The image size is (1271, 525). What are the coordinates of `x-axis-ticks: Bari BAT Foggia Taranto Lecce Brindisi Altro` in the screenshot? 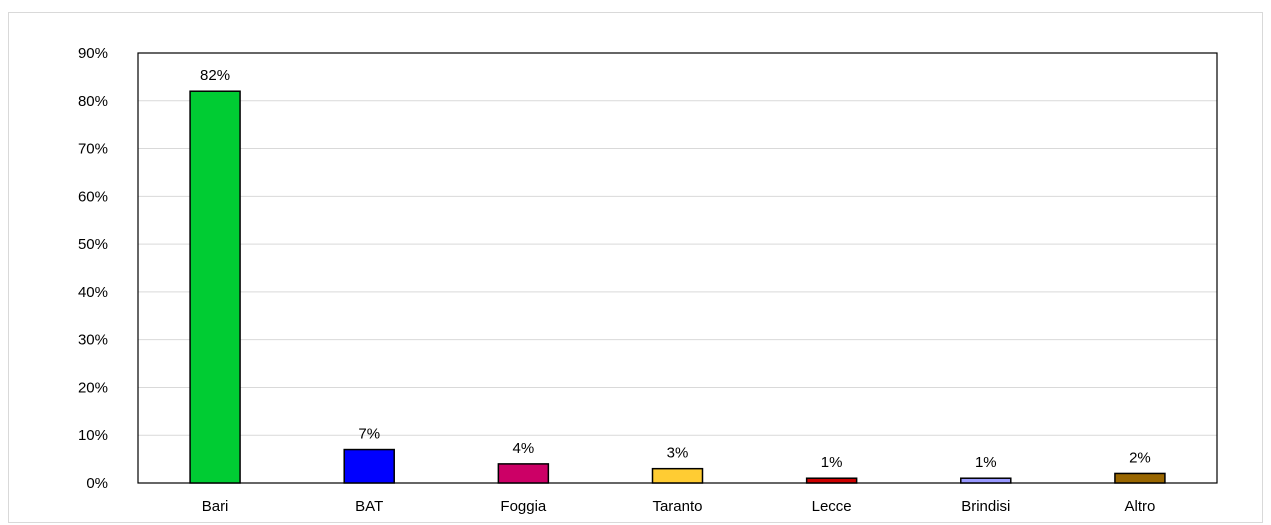 It's located at (679, 506).